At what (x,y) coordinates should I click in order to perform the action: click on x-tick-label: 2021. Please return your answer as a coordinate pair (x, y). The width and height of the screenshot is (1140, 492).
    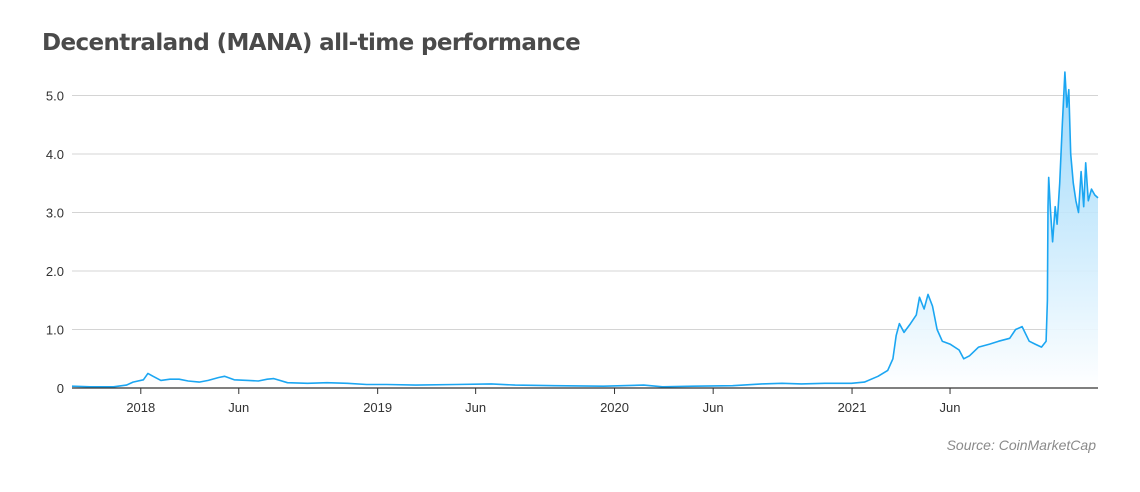
    Looking at the image, I should click on (852, 407).